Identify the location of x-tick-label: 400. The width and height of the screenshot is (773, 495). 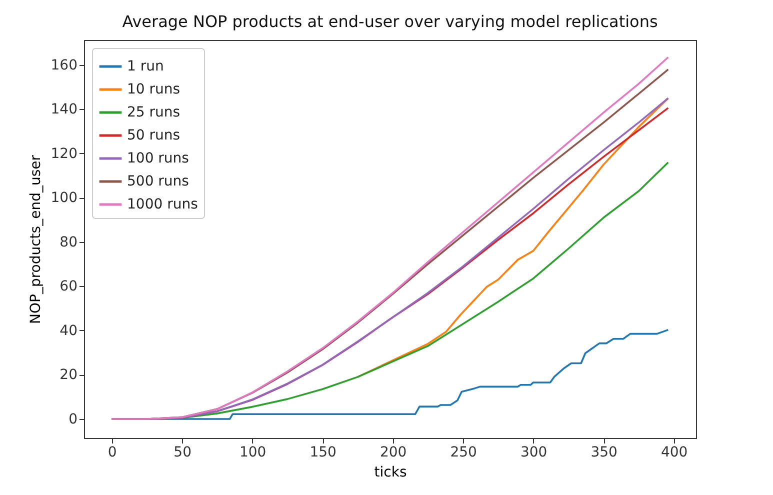
(674, 452).